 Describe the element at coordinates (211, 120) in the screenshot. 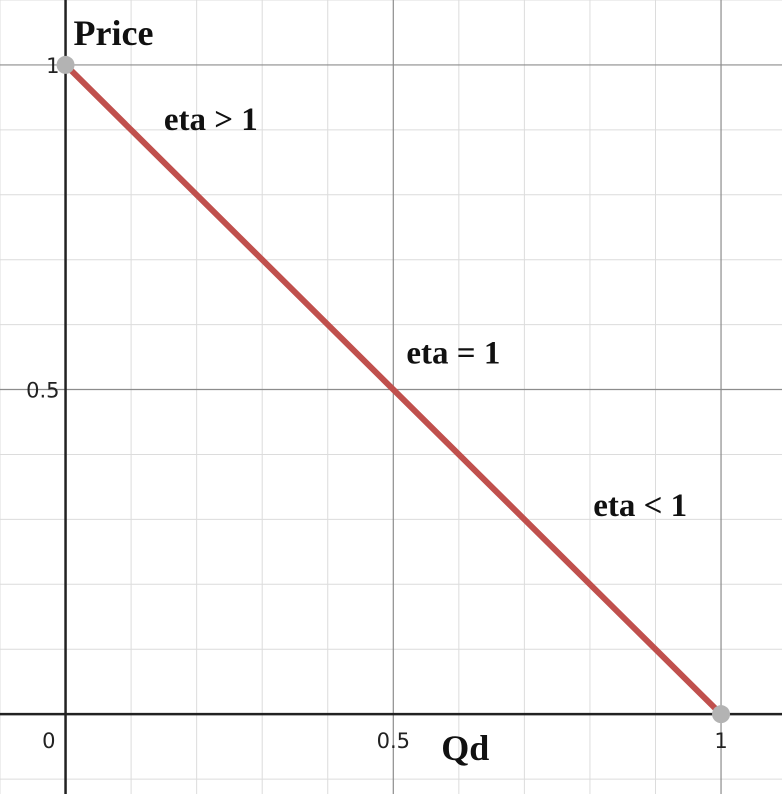

I see `elasticity-annotation: eta > 1` at that location.